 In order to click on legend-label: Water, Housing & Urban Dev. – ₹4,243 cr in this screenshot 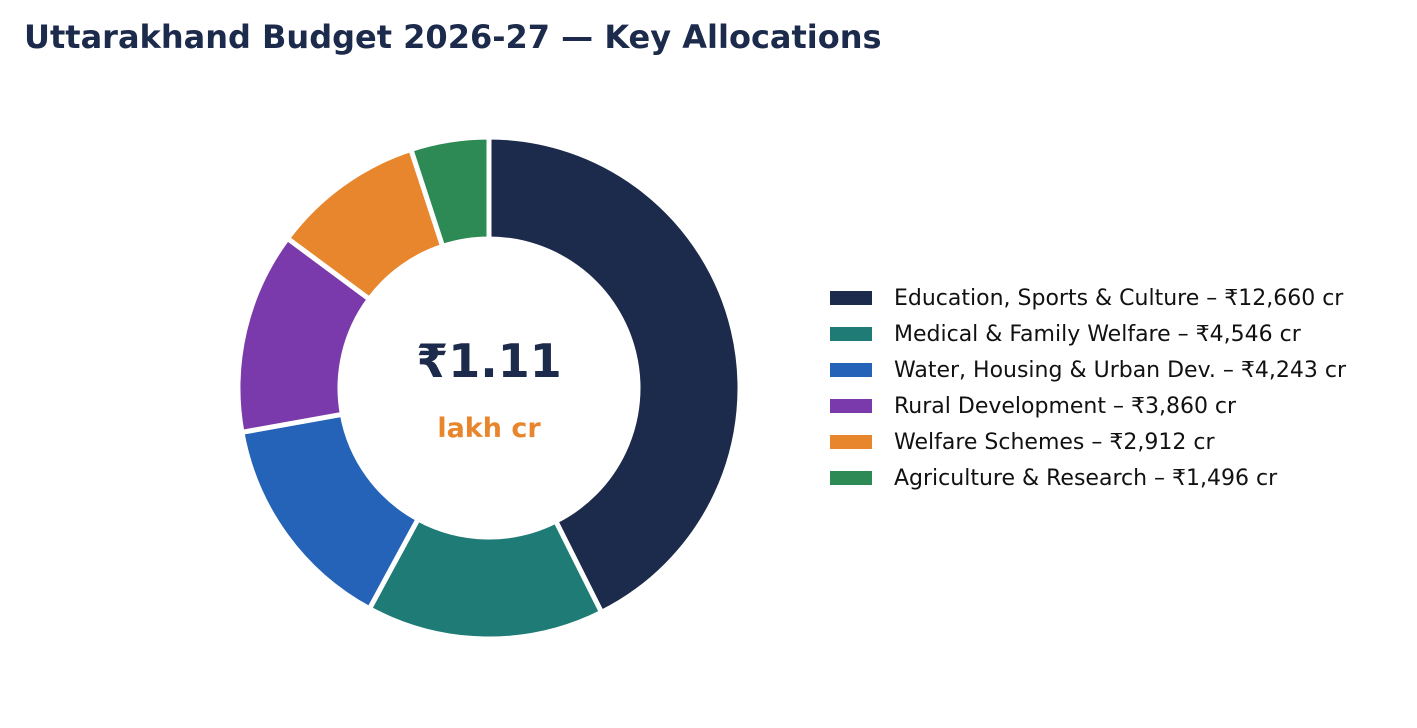, I will do `click(1120, 370)`.